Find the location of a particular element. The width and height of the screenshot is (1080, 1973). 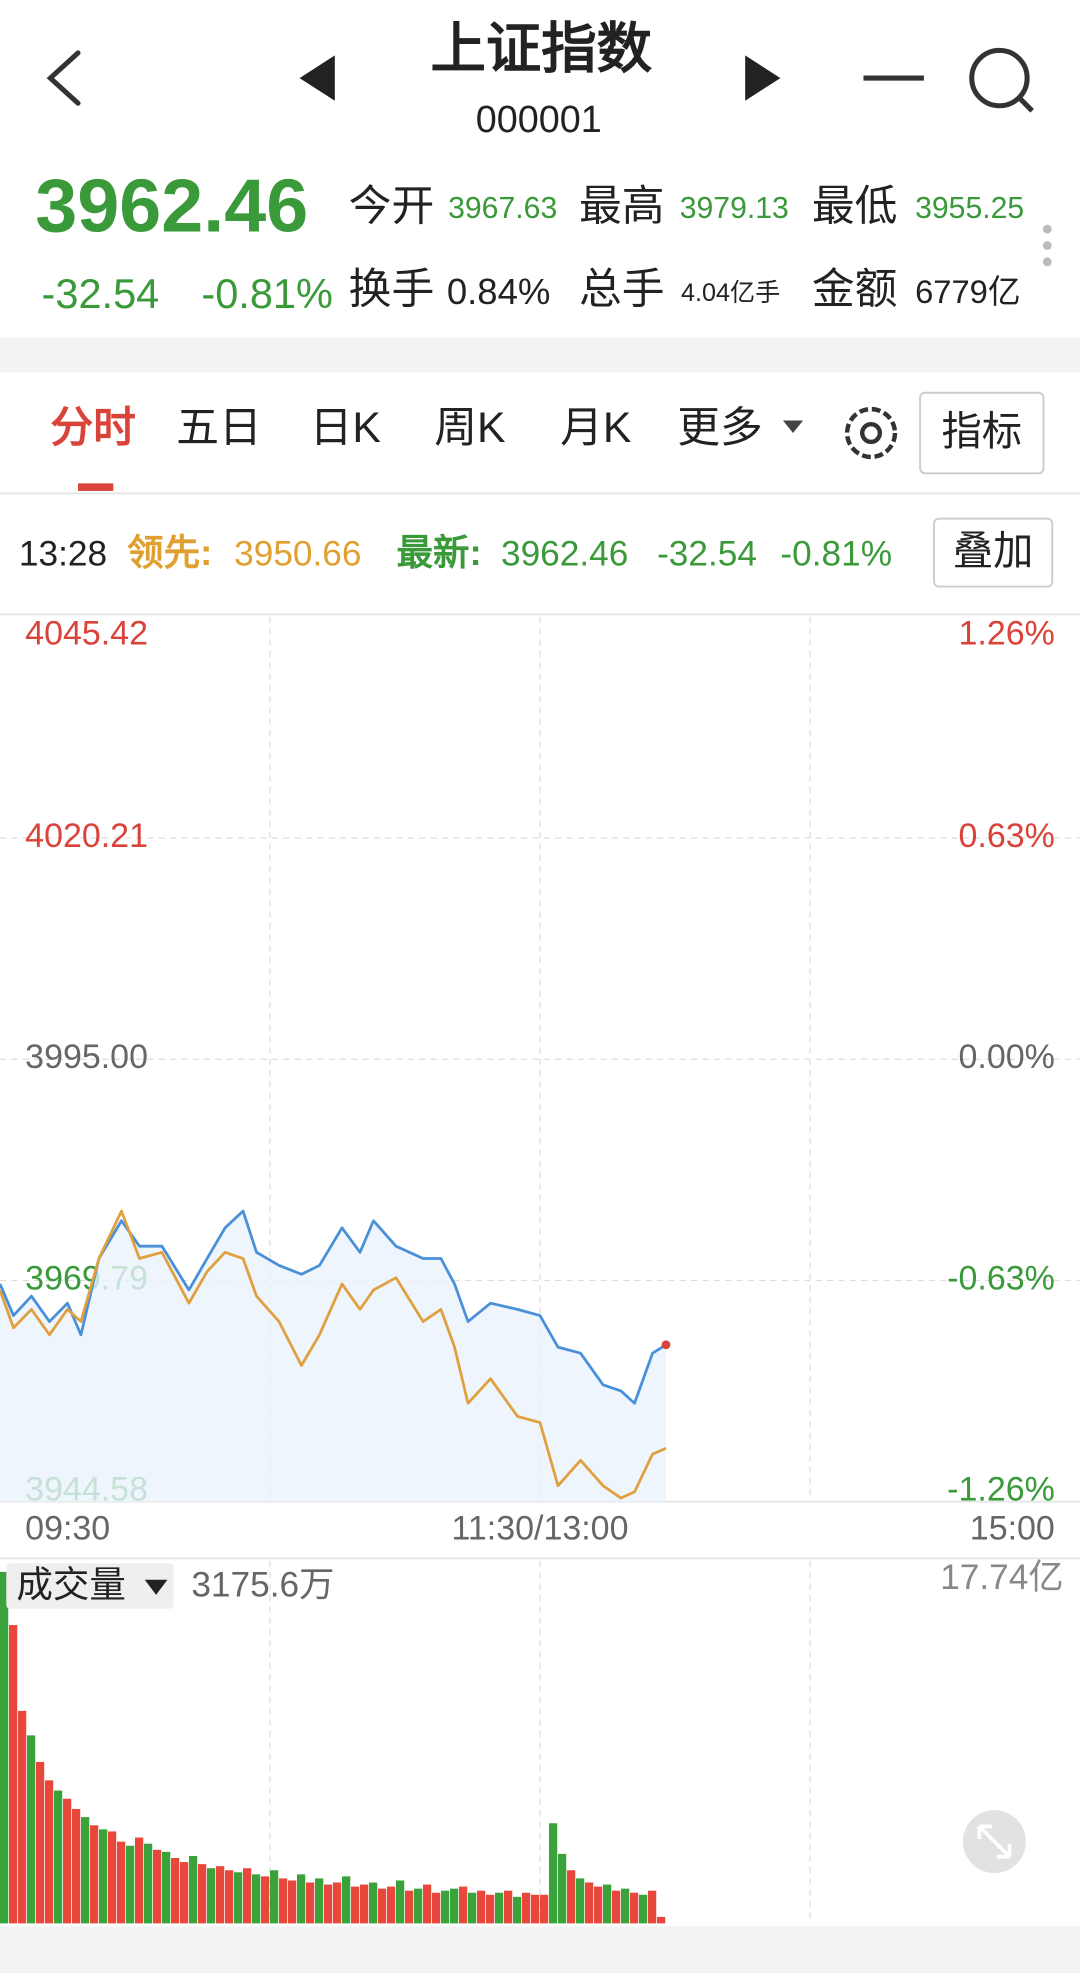

prev-button is located at coordinates (317, 78).